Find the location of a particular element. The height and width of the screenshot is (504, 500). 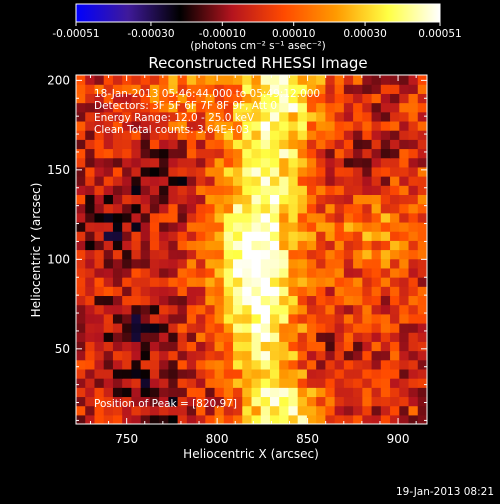

colorbar-tick-label: 0.00010 is located at coordinates (293, 34).